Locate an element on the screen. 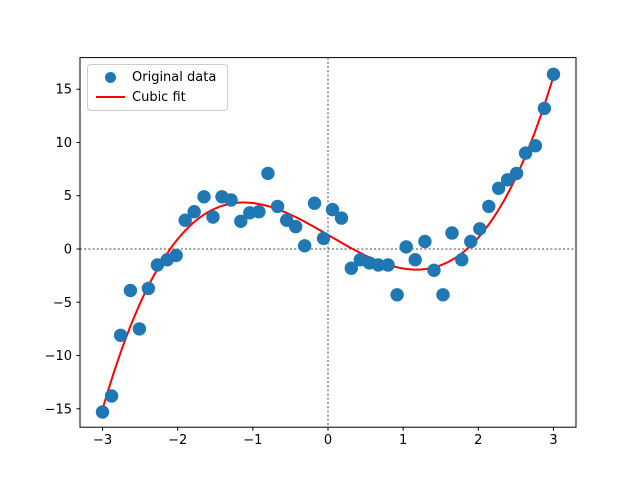 Image resolution: width=640 pixels, height=480 pixels. y-tick-label: −5 is located at coordinates (62, 303).